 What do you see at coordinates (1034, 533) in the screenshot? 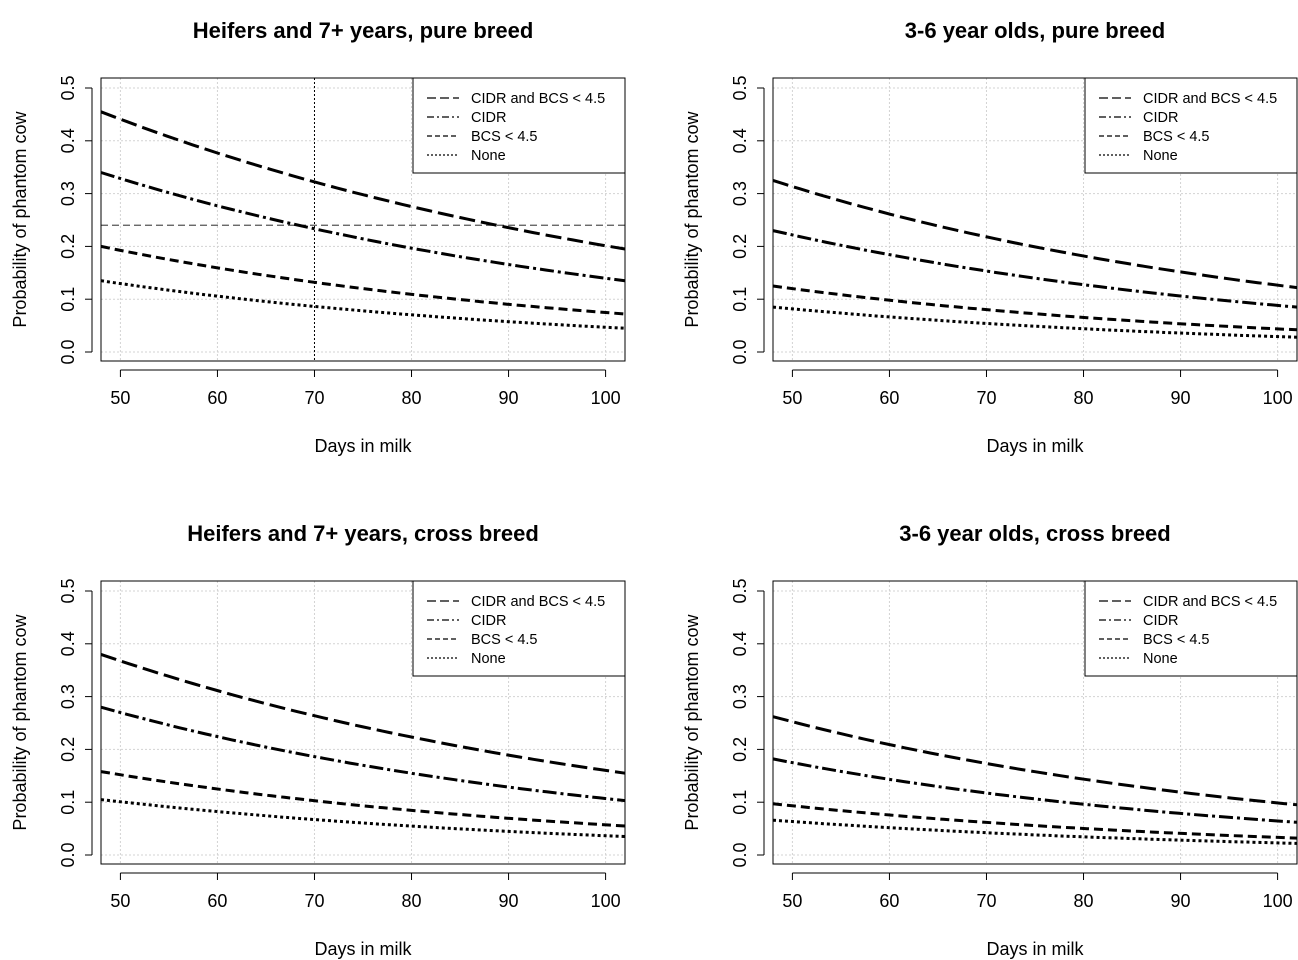
I see `chart-title: 3-6 year olds, cross breed` at bounding box center [1034, 533].